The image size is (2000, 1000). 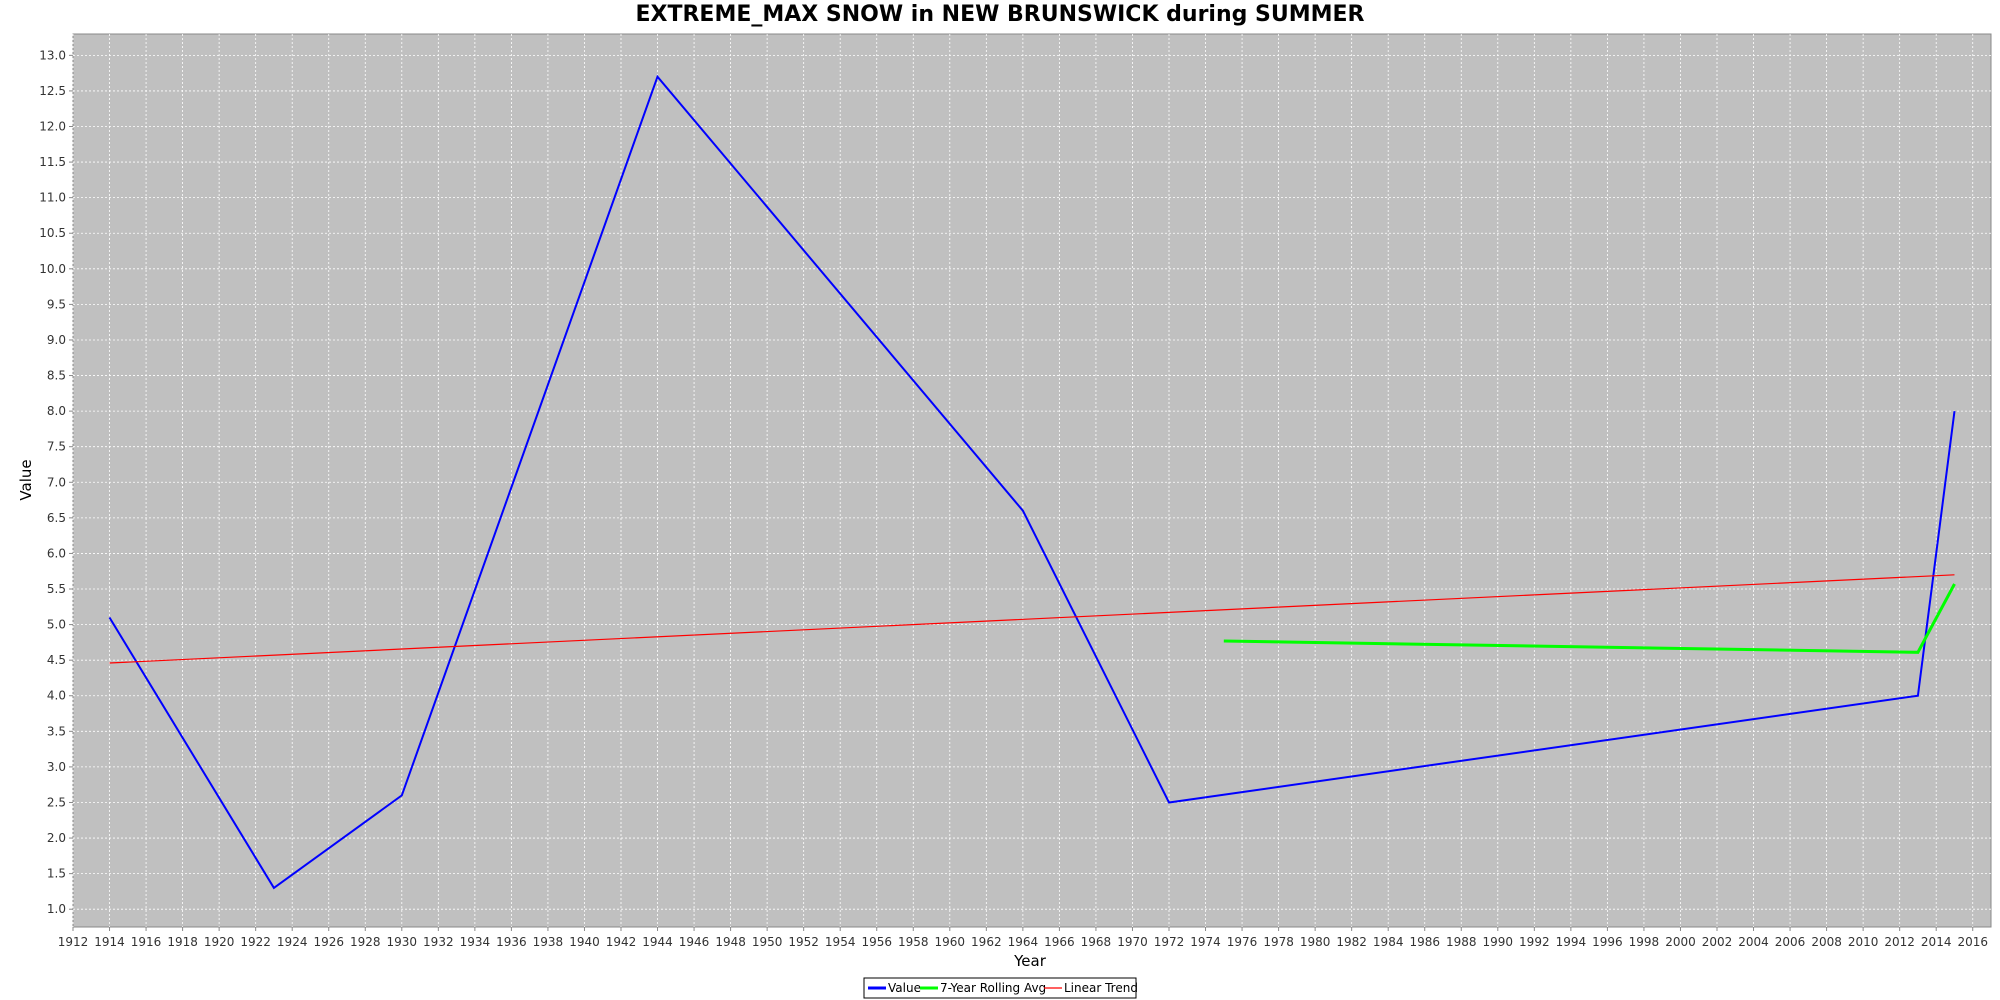 I want to click on y-tick-label: 2.5, so click(x=56, y=802).